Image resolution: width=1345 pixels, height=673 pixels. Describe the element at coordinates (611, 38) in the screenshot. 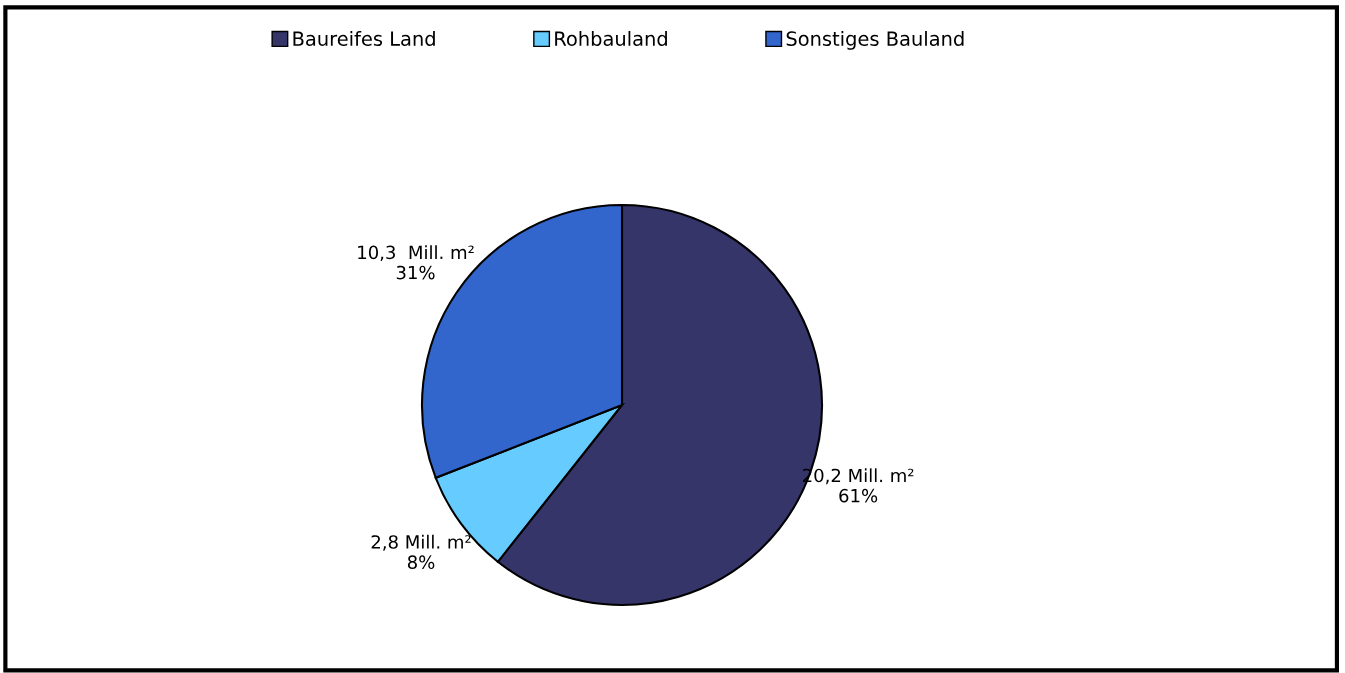

I see `legend-label: Rohbauland` at that location.